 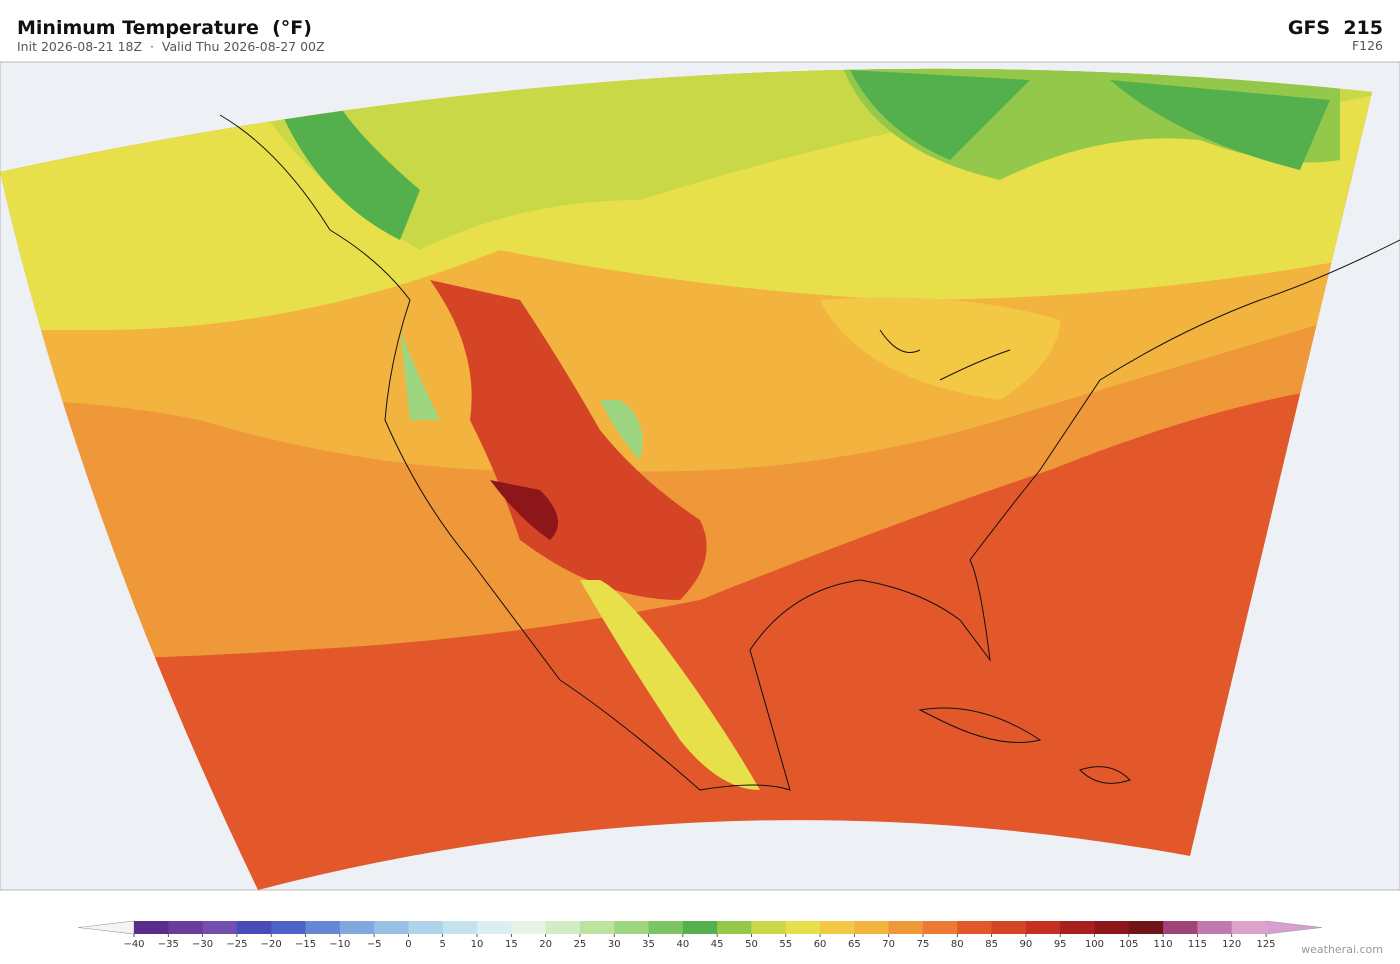 I want to click on colorbar-tick-label: 90, so click(x=1026, y=944).